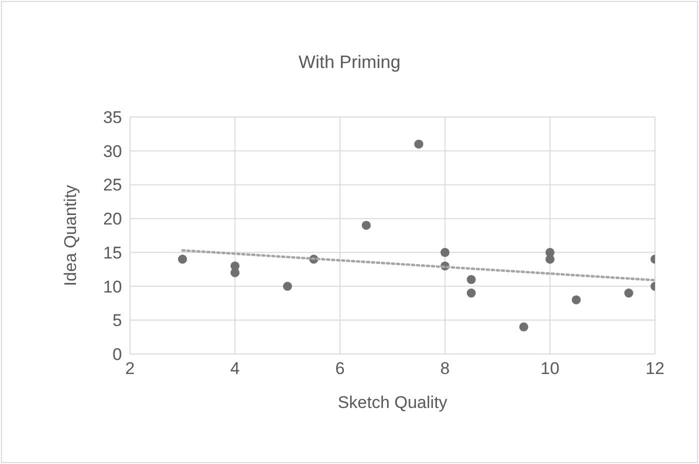 The width and height of the screenshot is (699, 464). What do you see at coordinates (349, 62) in the screenshot?
I see `chart-title: With Priming` at bounding box center [349, 62].